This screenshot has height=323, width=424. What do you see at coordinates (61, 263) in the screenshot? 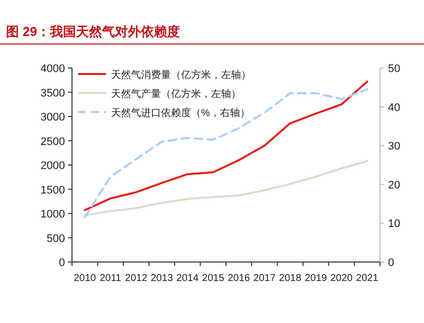
I see `y-tick-label: 0` at bounding box center [61, 263].